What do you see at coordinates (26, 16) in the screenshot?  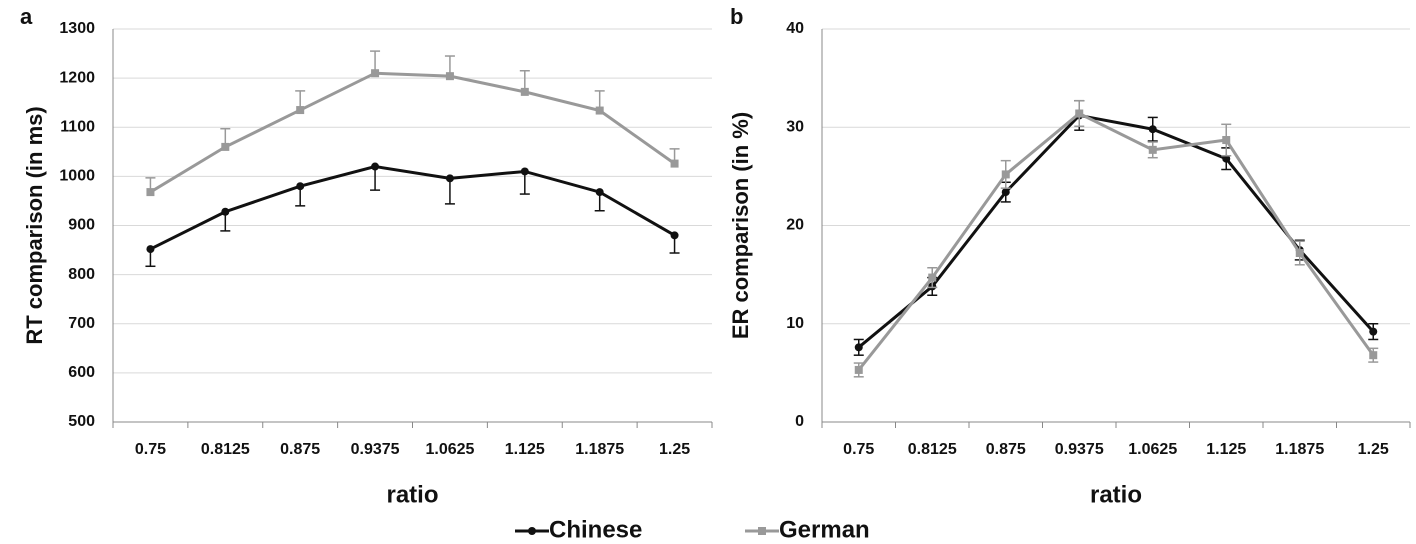 I see `panel-label: a` at bounding box center [26, 16].